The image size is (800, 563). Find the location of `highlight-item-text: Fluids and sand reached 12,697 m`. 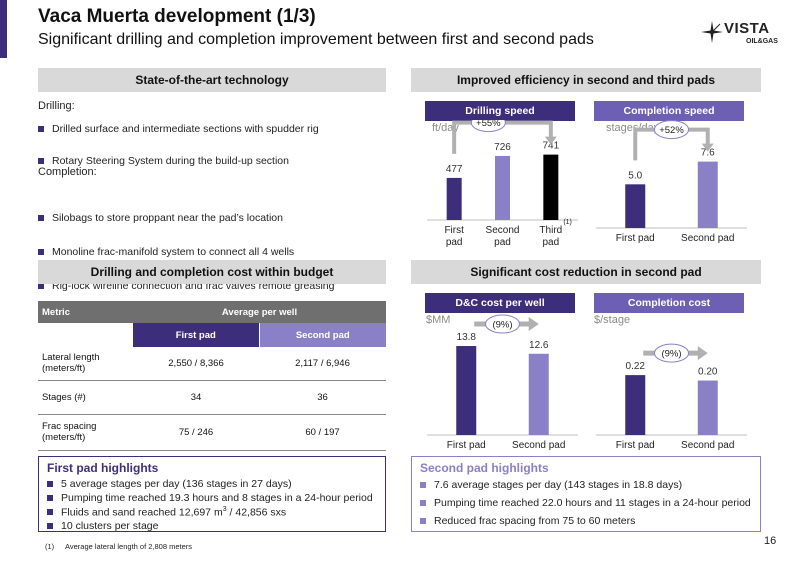

highlight-item-text: Fluids and sand reached 12,697 m is located at coordinates (142, 512).